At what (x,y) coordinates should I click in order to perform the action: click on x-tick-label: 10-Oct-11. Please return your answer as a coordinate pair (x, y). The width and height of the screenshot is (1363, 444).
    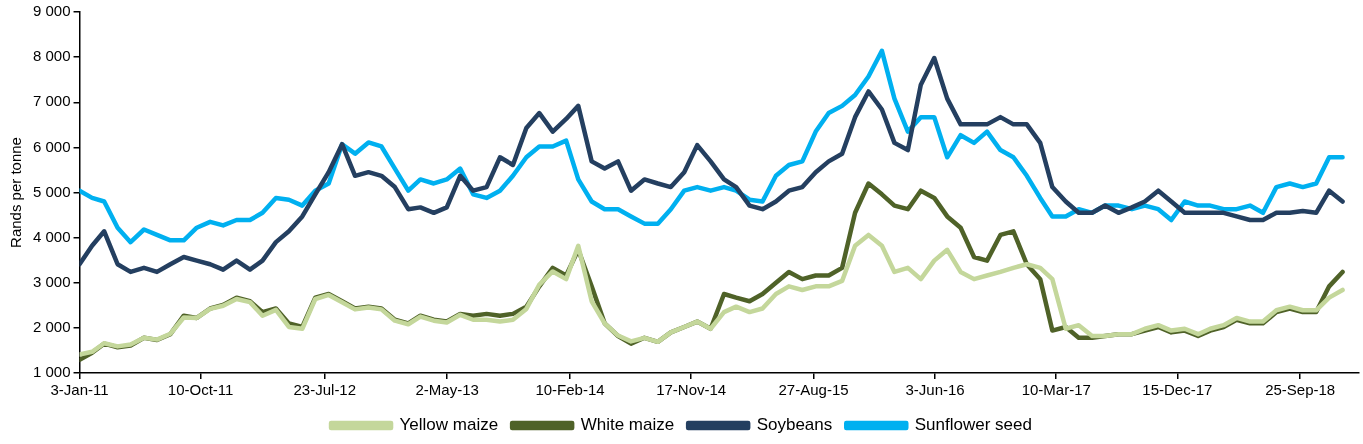
    Looking at the image, I should click on (200, 390).